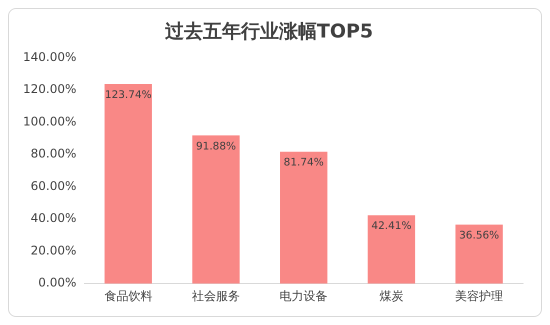 Image resolution: width=550 pixels, height=325 pixels. I want to click on data-label: 81.74%, so click(304, 162).